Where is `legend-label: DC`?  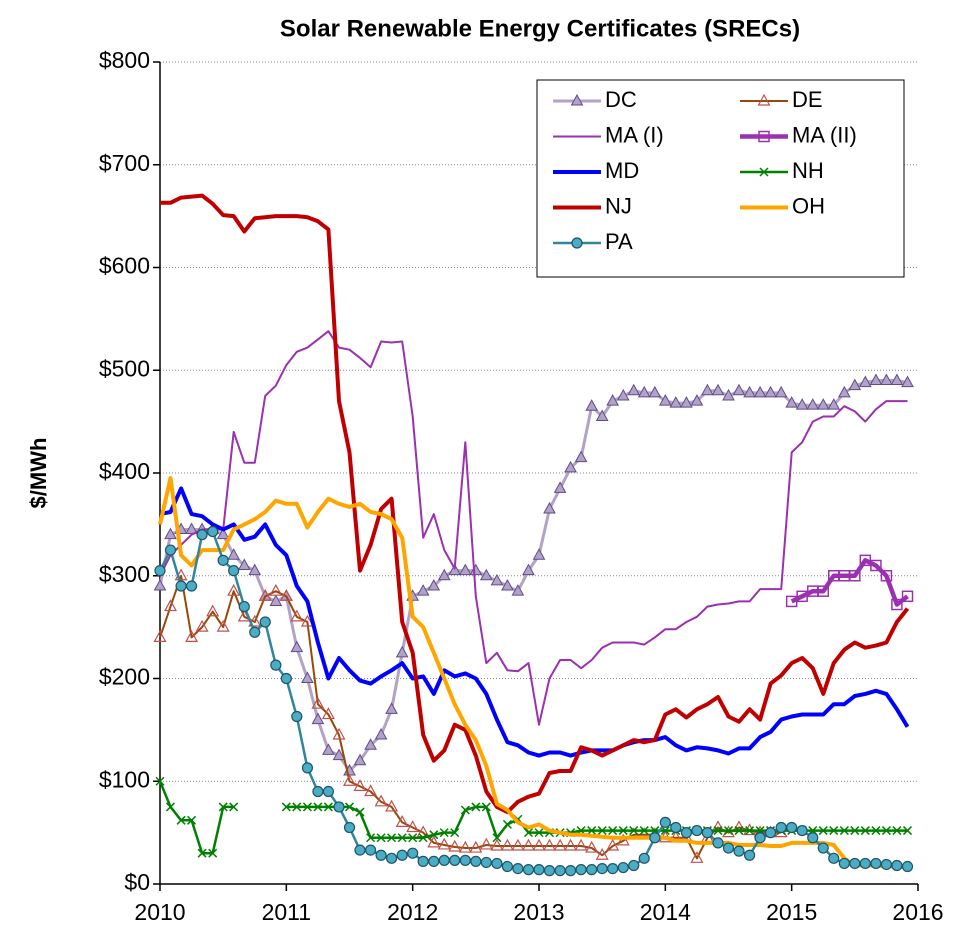 legend-label: DC is located at coordinates (621, 99).